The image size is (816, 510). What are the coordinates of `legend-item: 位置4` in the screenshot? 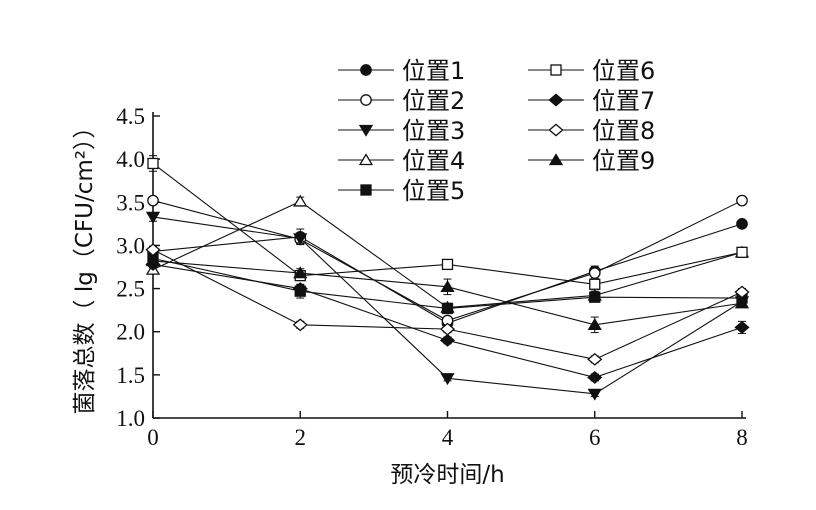 It's located at (401, 161).